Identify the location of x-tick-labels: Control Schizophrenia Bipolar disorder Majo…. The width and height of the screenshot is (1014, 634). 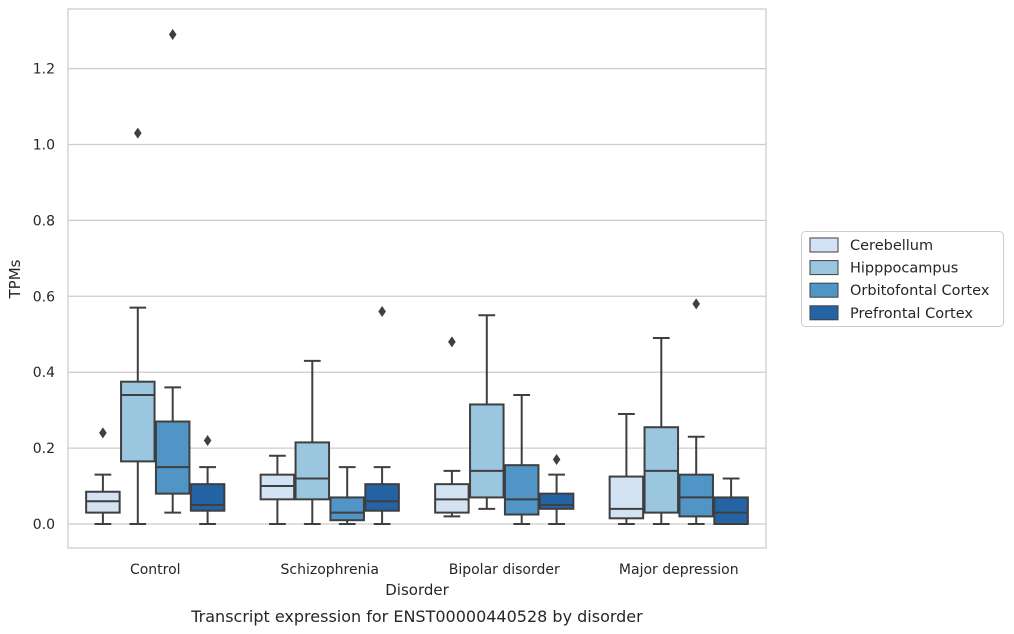
(434, 570).